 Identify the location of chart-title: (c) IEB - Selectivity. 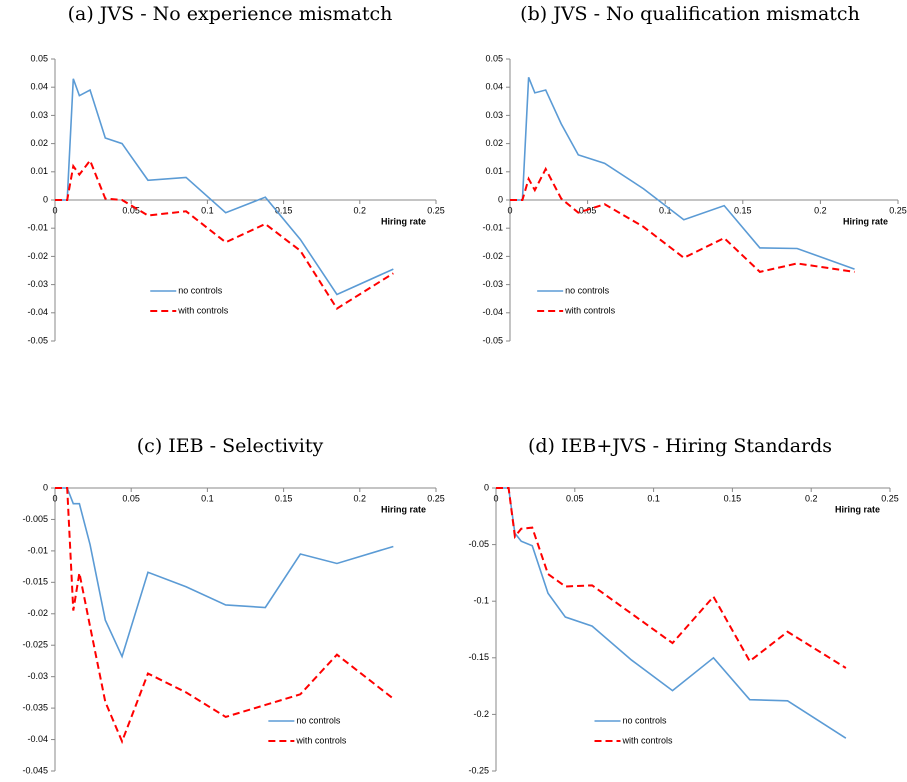
(230, 446).